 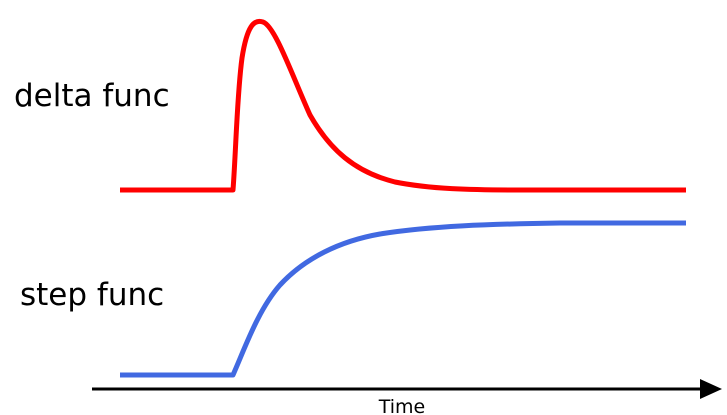 I want to click on step-func-label: step func, so click(x=92, y=295).